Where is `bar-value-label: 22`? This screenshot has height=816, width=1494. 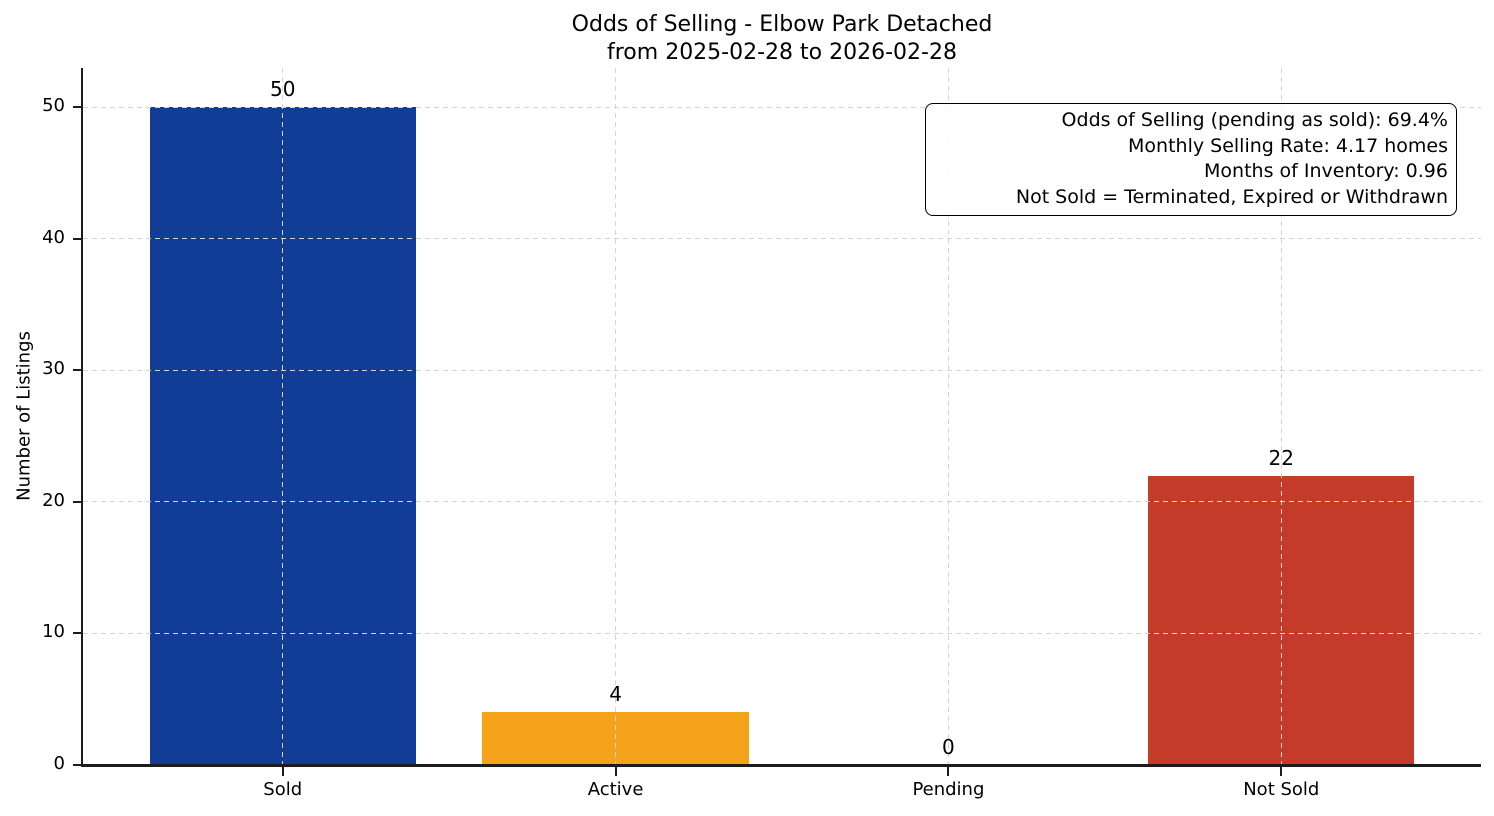
bar-value-label: 22 is located at coordinates (1281, 457).